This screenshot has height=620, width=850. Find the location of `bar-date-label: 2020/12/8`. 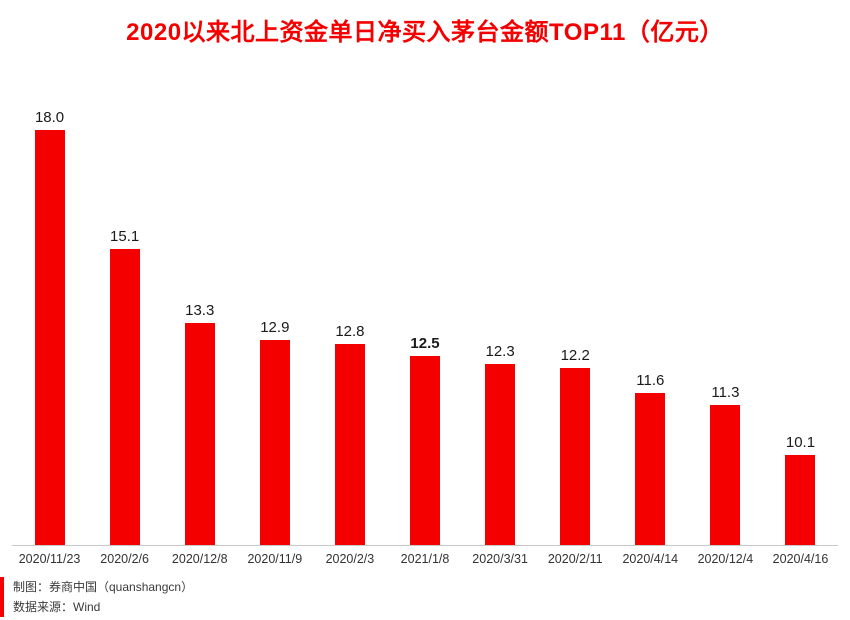

bar-date-label: 2020/12/8 is located at coordinates (199, 559).